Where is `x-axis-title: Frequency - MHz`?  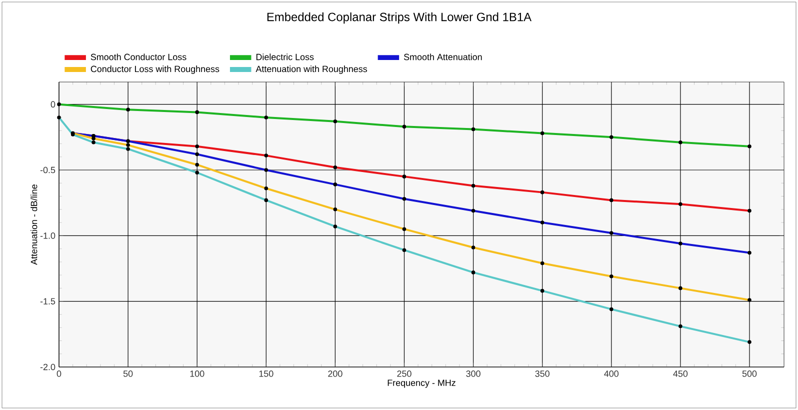
x-axis-title: Frequency - MHz is located at coordinates (422, 384).